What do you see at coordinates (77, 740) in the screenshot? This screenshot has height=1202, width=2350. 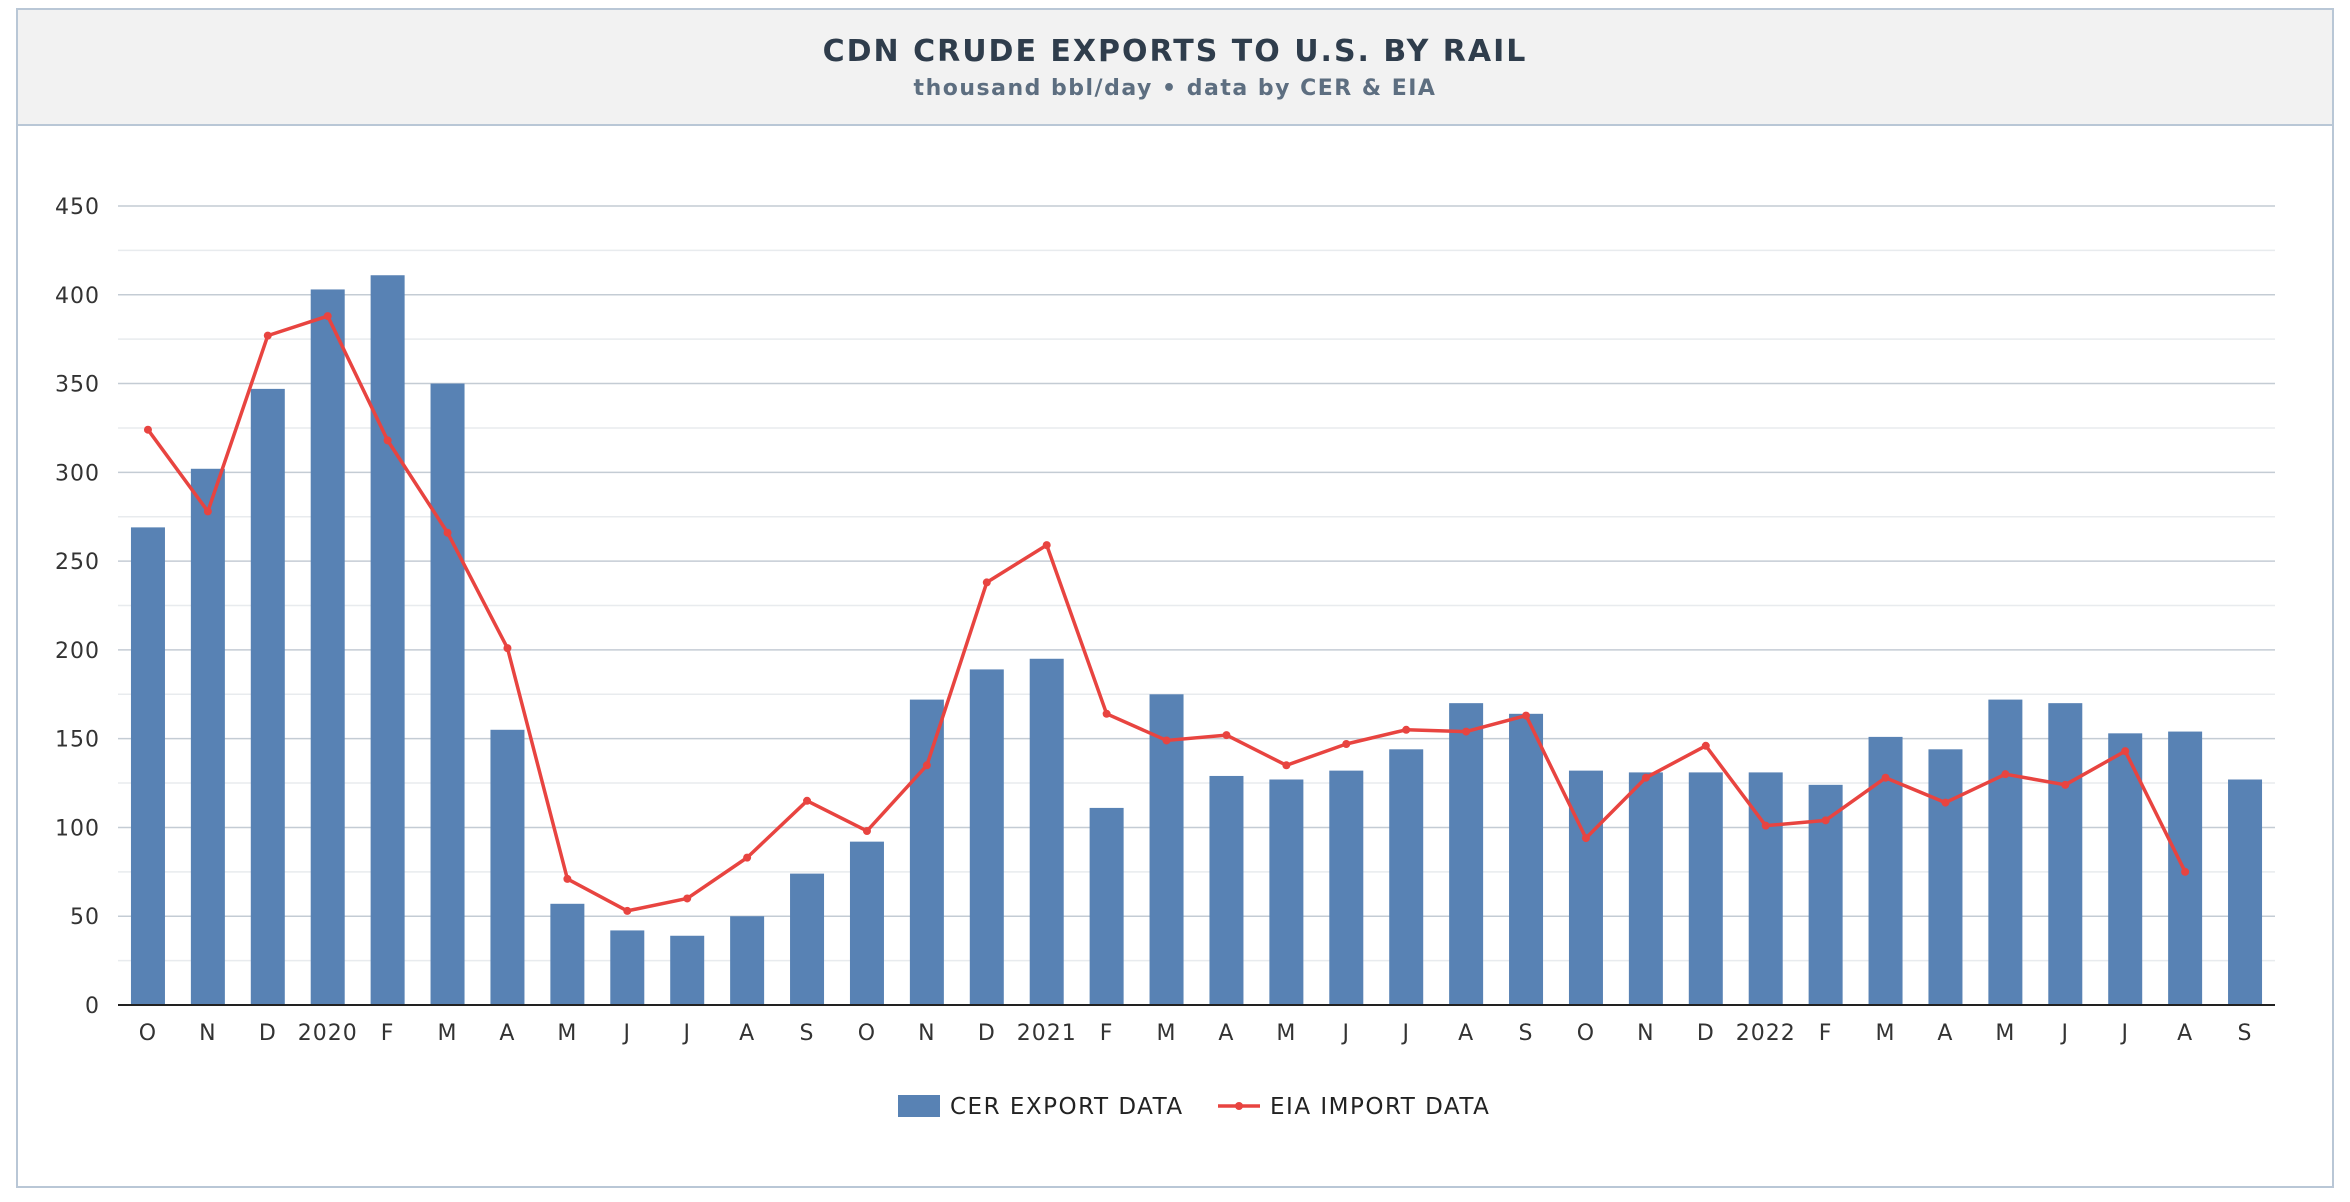 I see `y-tick-label: 150` at bounding box center [77, 740].